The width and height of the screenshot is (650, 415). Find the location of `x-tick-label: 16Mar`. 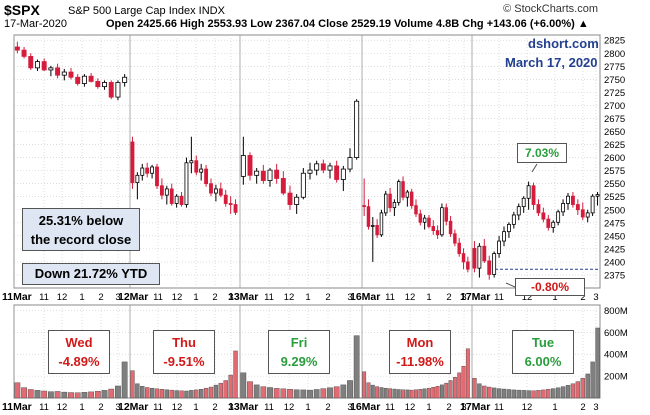

x-tick-label: 16Mar is located at coordinates (365, 407).